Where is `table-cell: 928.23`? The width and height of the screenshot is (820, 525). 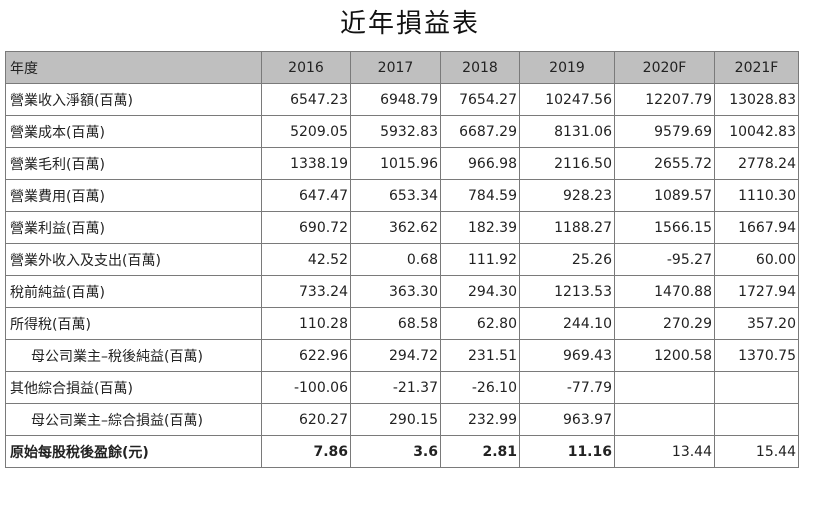 table-cell: 928.23 is located at coordinates (567, 195).